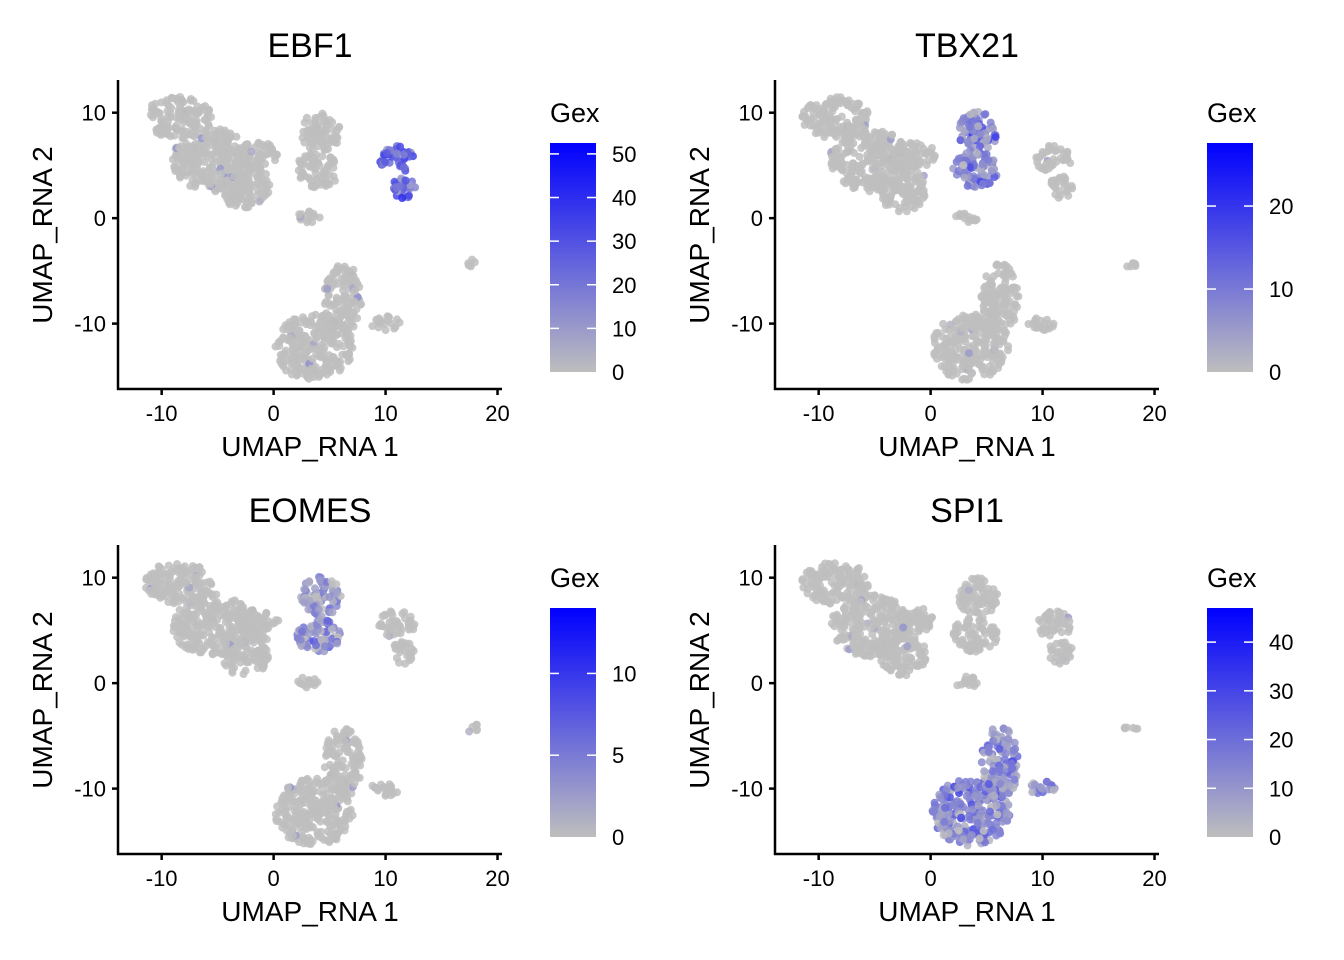  I want to click on colorbar-tick-label: 10, so click(624, 328).